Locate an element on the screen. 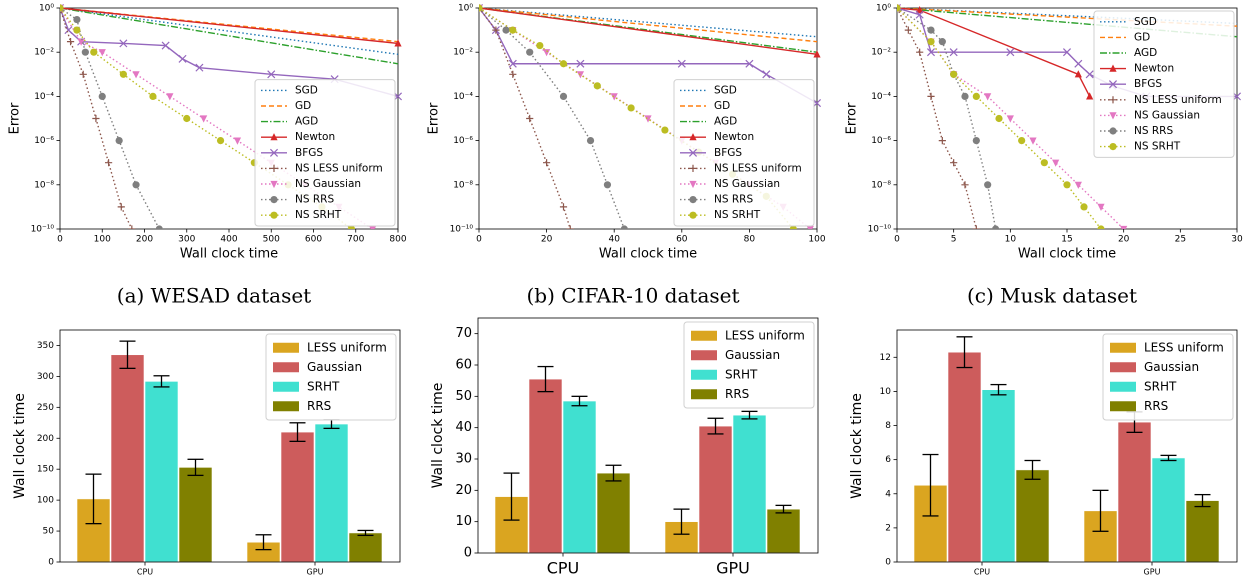 This screenshot has width=1247, height=577. x-axis-label: Wall clock time is located at coordinates (648, 254).